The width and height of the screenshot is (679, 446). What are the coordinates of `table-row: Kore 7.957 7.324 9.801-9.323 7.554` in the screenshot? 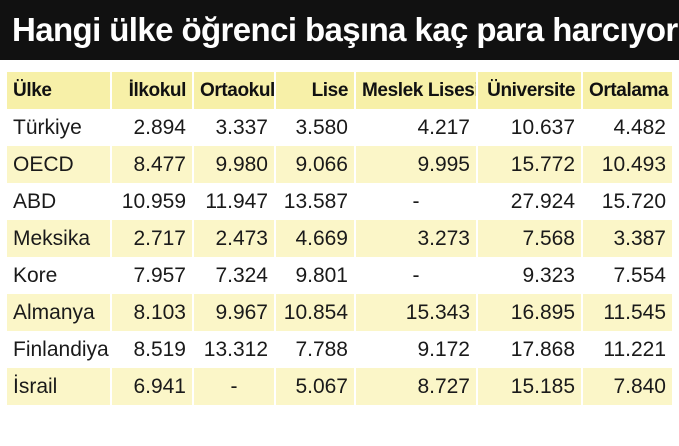 It's located at (339, 275).